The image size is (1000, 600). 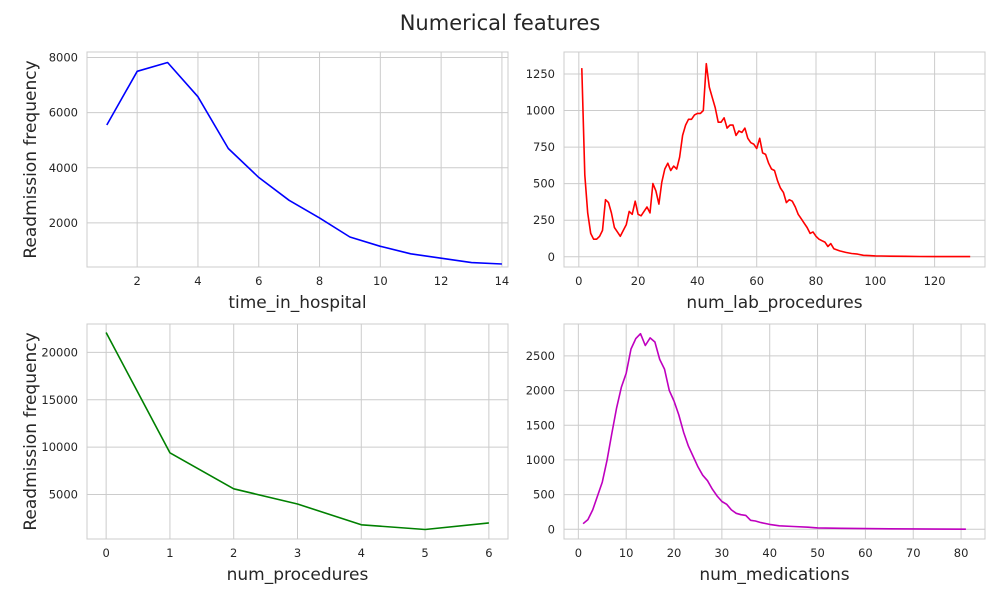 I want to click on num-medications-xtick-label: 80, so click(x=961, y=553).